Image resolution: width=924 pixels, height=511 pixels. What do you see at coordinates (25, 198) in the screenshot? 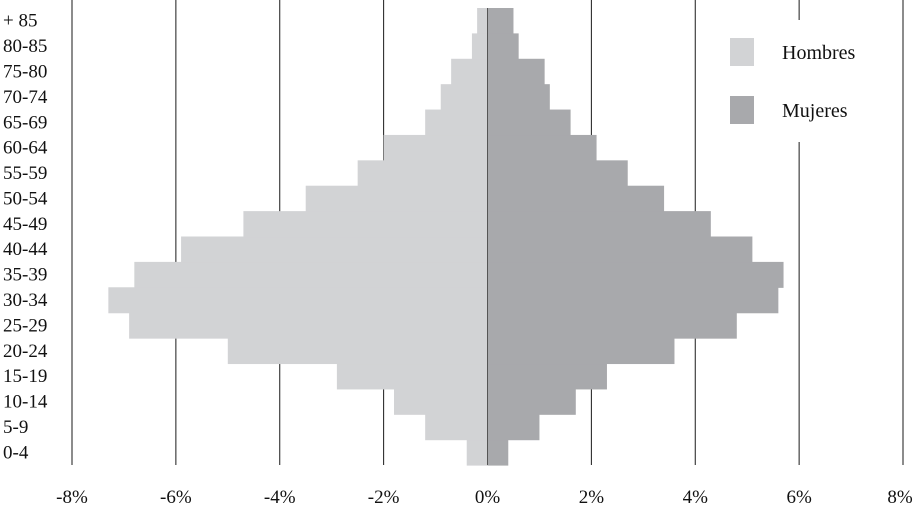
I see `y-tick-label: 50-54` at bounding box center [25, 198].